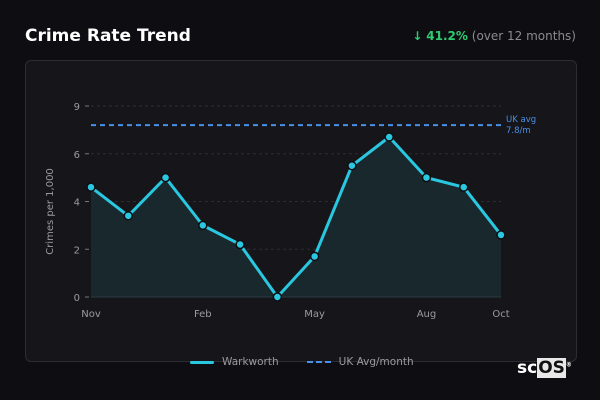 The image size is (600, 400). I want to click on y-tick-label: 9, so click(77, 107).